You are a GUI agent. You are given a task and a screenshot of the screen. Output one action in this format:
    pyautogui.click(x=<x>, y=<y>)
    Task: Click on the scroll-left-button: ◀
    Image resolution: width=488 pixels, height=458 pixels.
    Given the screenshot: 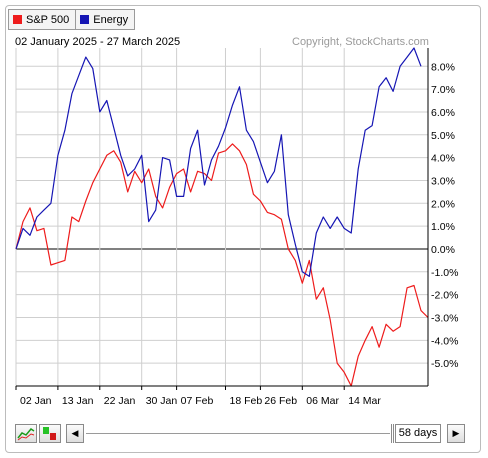 What is the action you would take?
    pyautogui.click(x=75, y=433)
    